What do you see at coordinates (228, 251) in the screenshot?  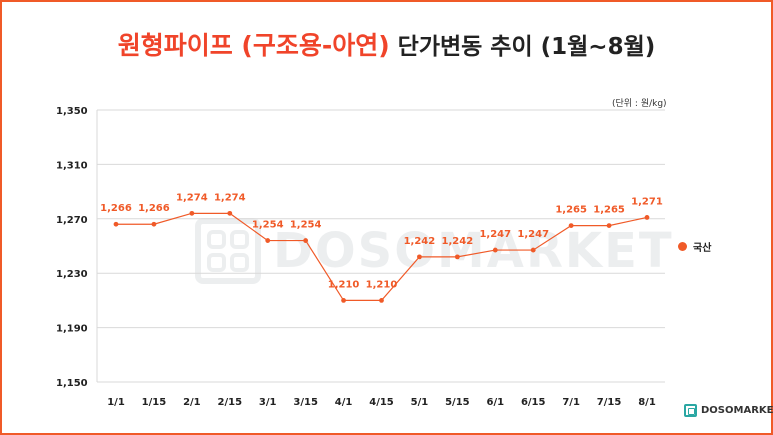 I see `watermark-logo-icon` at bounding box center [228, 251].